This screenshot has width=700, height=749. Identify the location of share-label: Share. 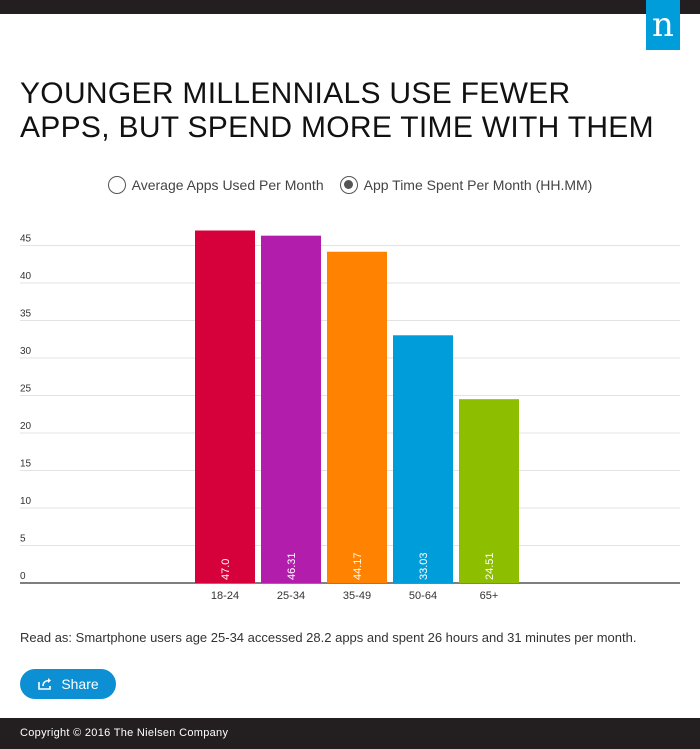
(80, 684).